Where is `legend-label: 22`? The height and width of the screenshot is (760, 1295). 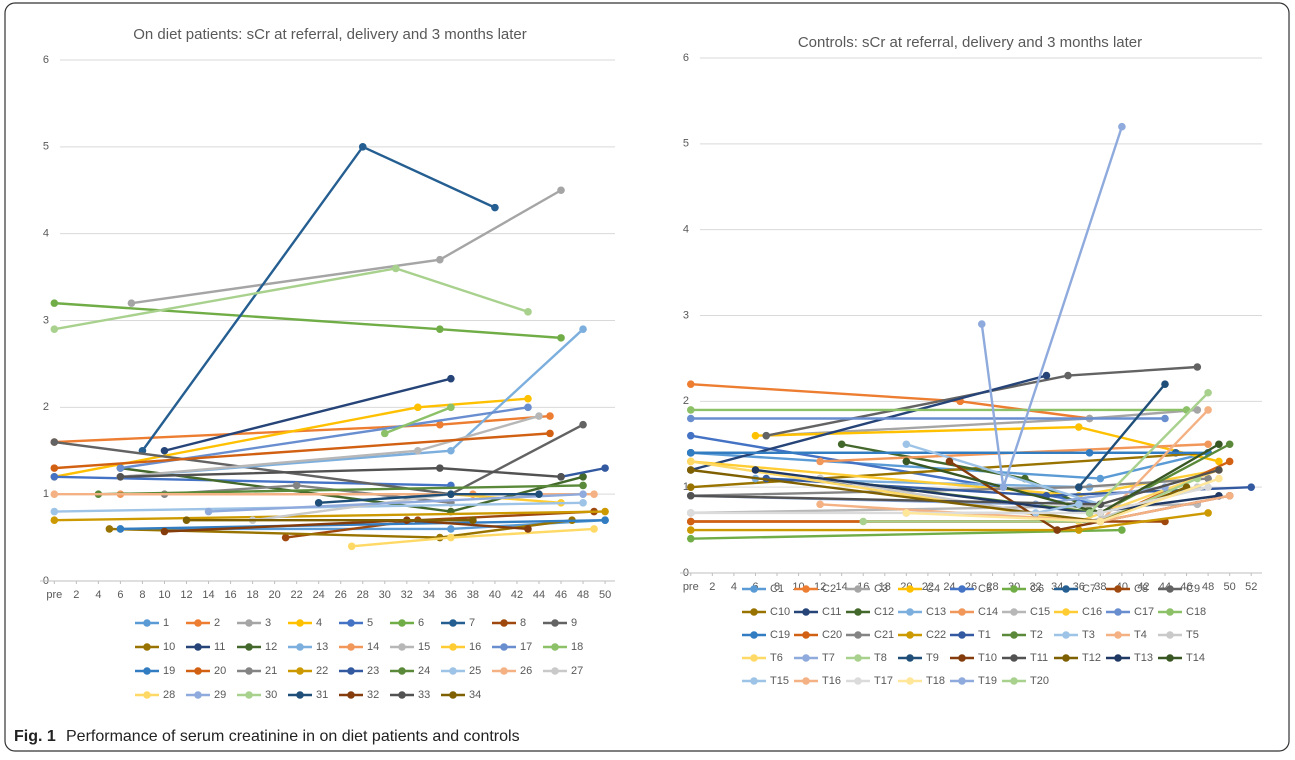 legend-label: 22 is located at coordinates (322, 671).